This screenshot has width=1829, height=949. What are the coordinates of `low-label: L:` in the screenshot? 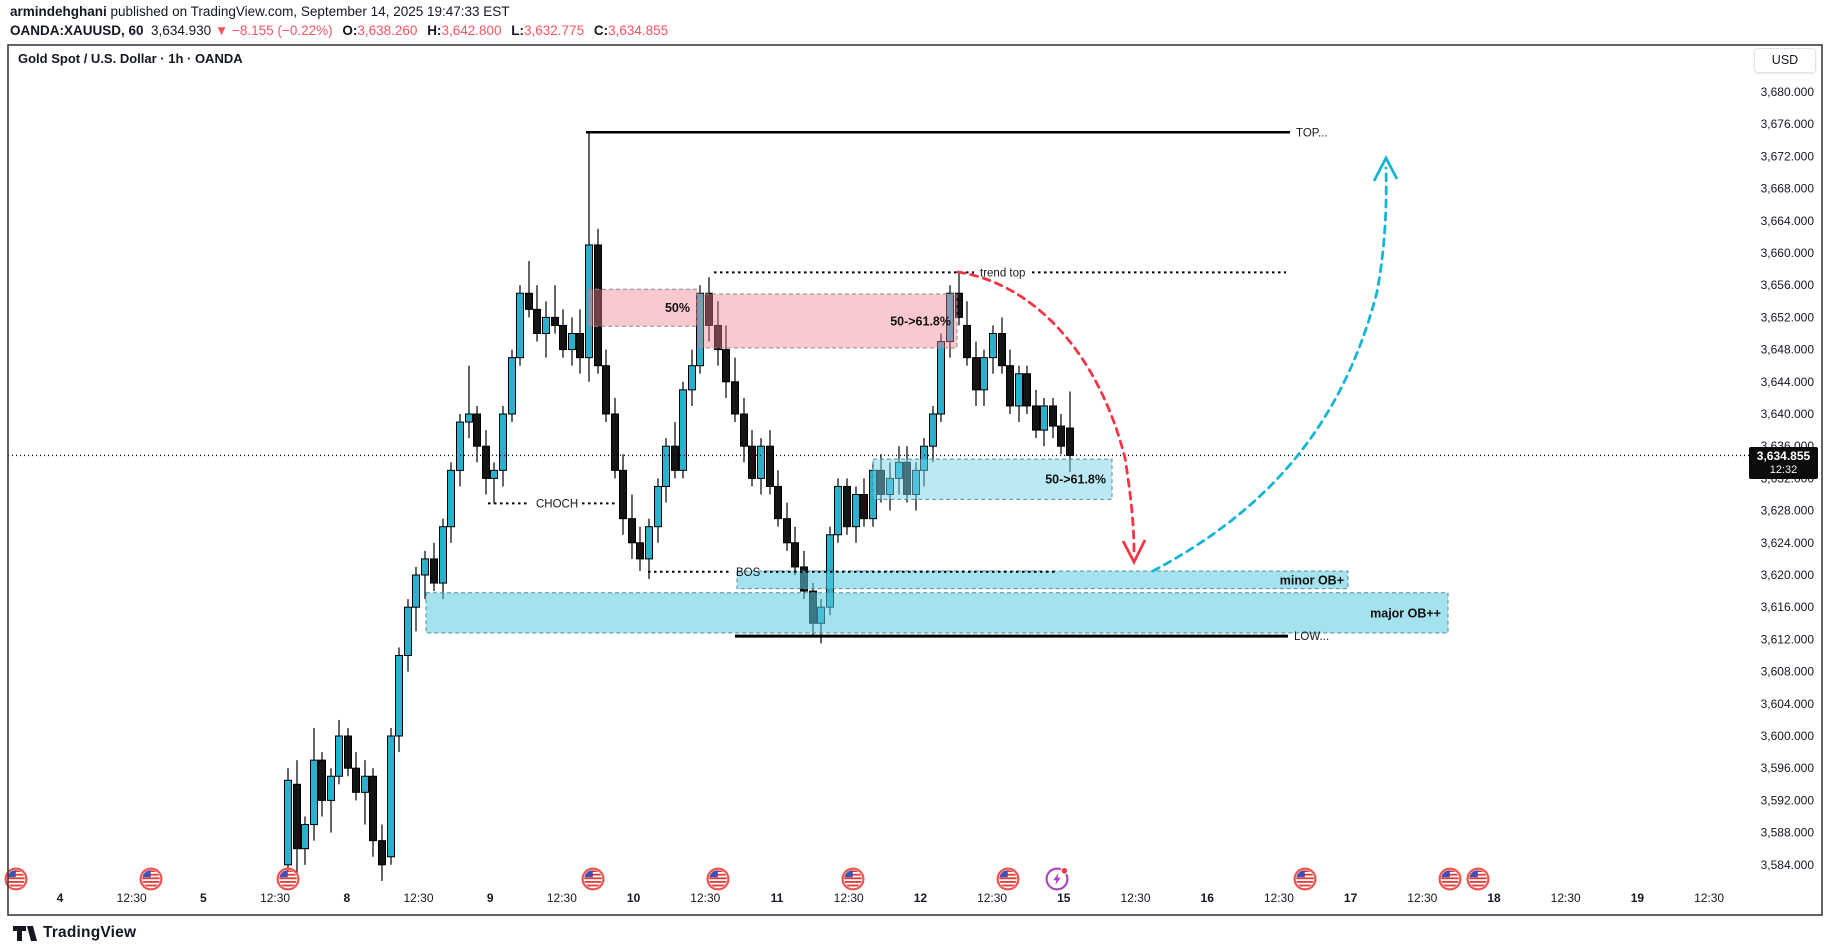 It's located at (518, 30).